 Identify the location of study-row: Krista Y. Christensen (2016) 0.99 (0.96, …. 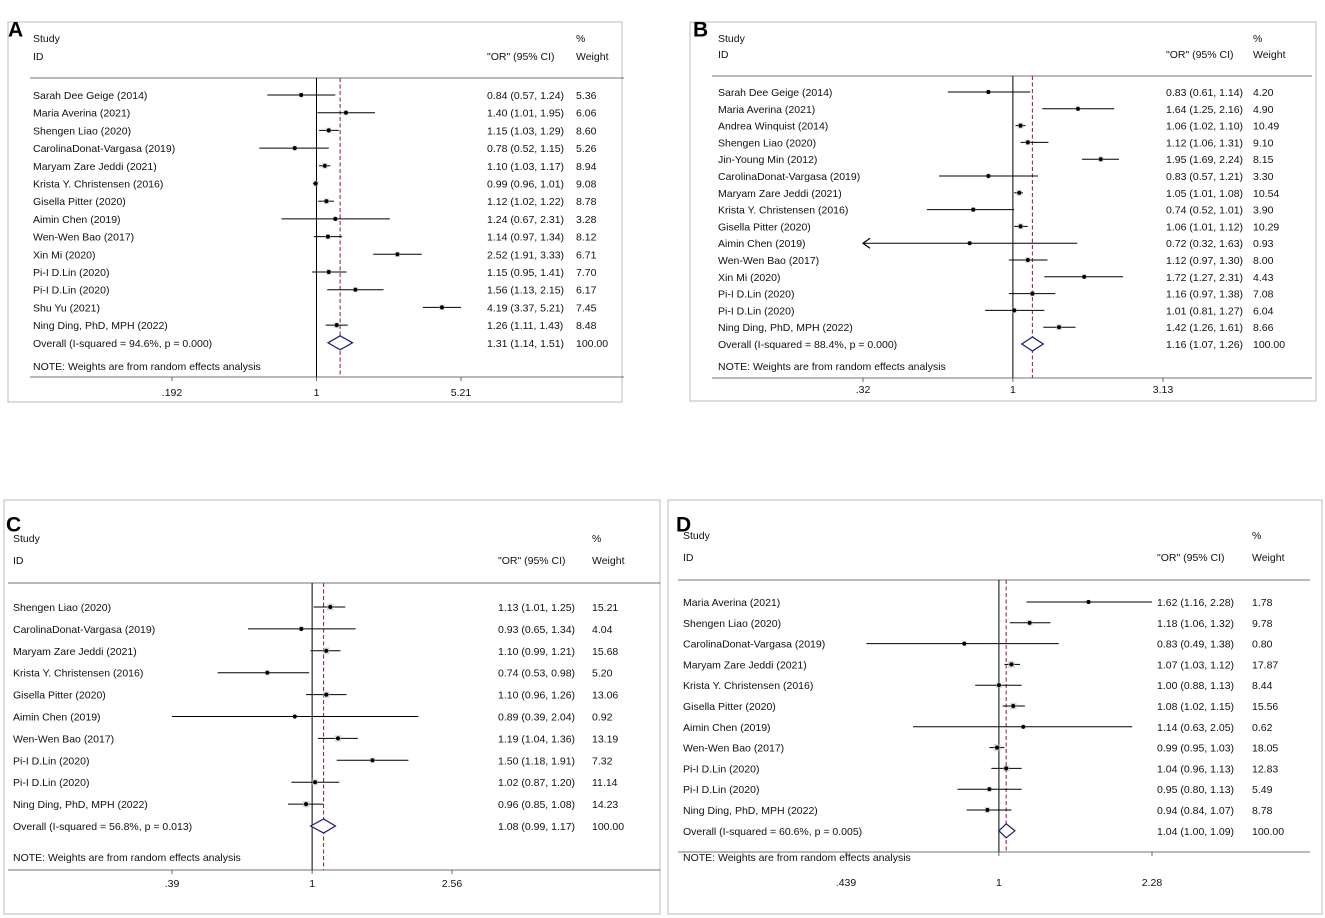
(315, 185).